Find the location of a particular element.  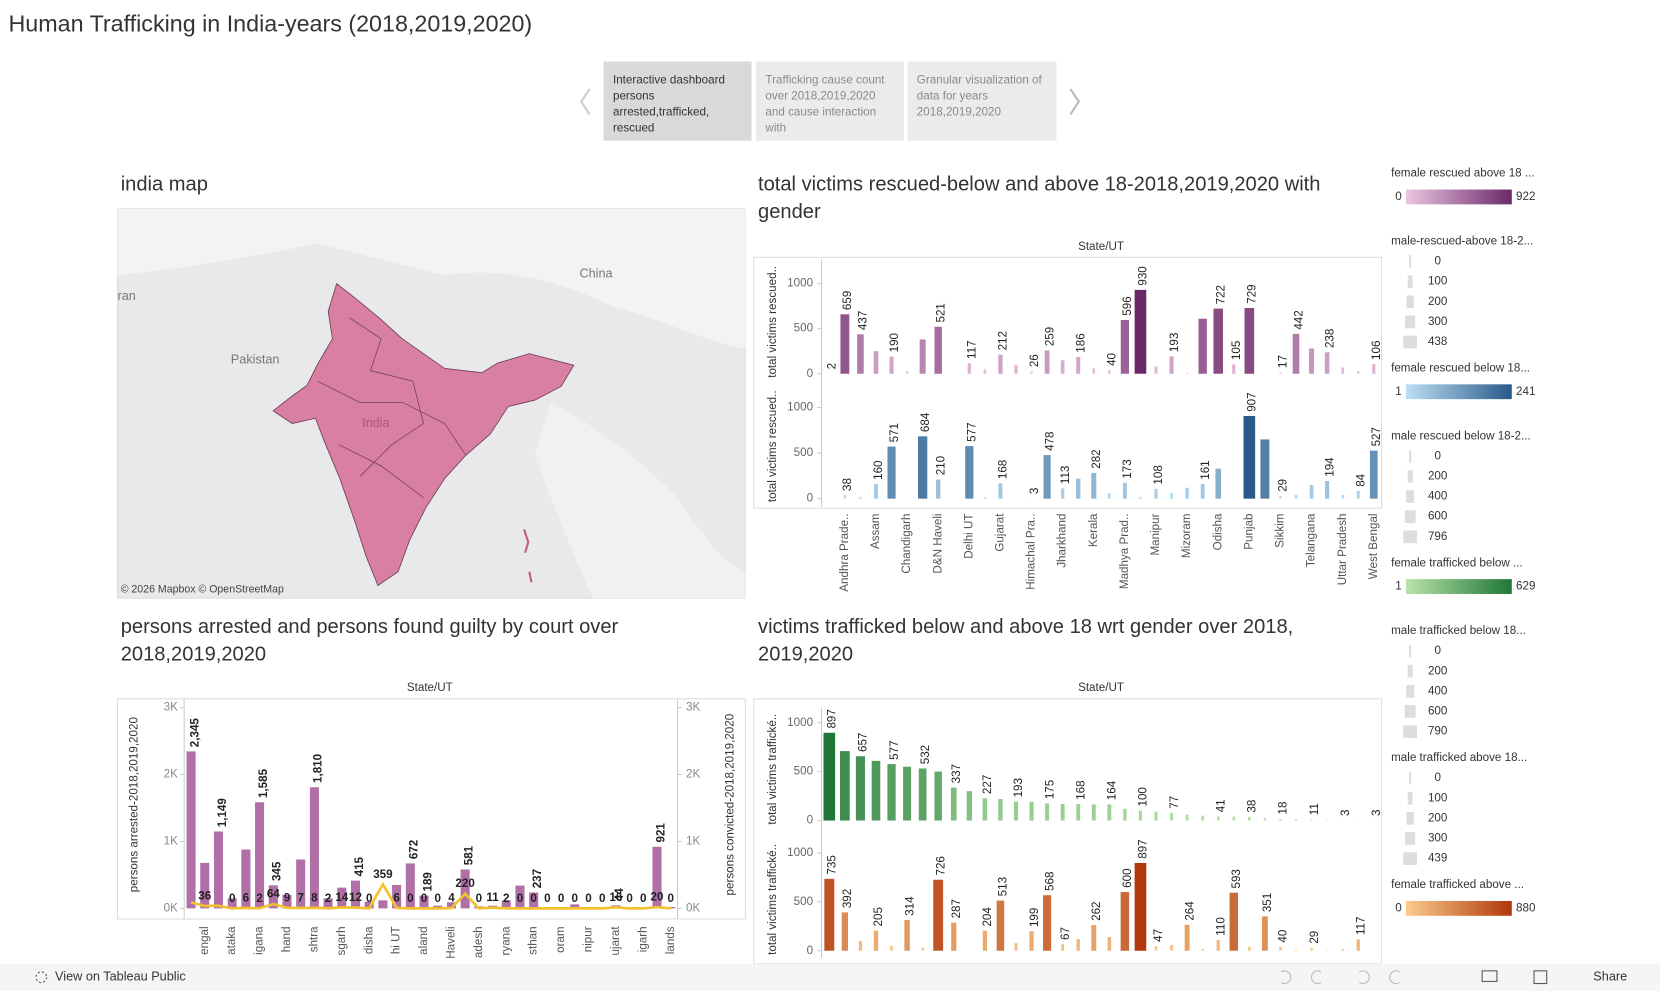

data-label: 204 is located at coordinates (987, 917).